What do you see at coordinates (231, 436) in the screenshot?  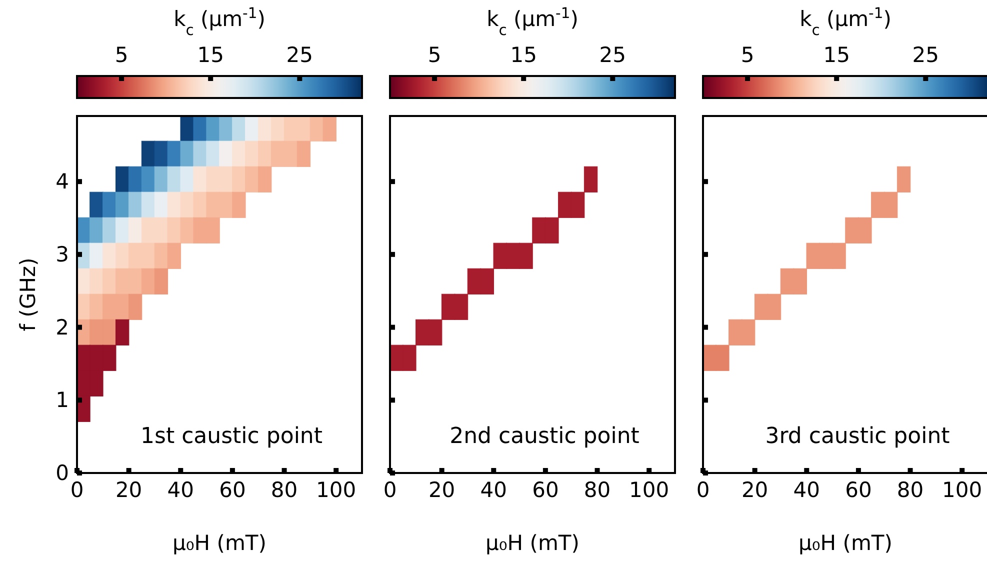 I see `annotation: 1st caustic point` at bounding box center [231, 436].